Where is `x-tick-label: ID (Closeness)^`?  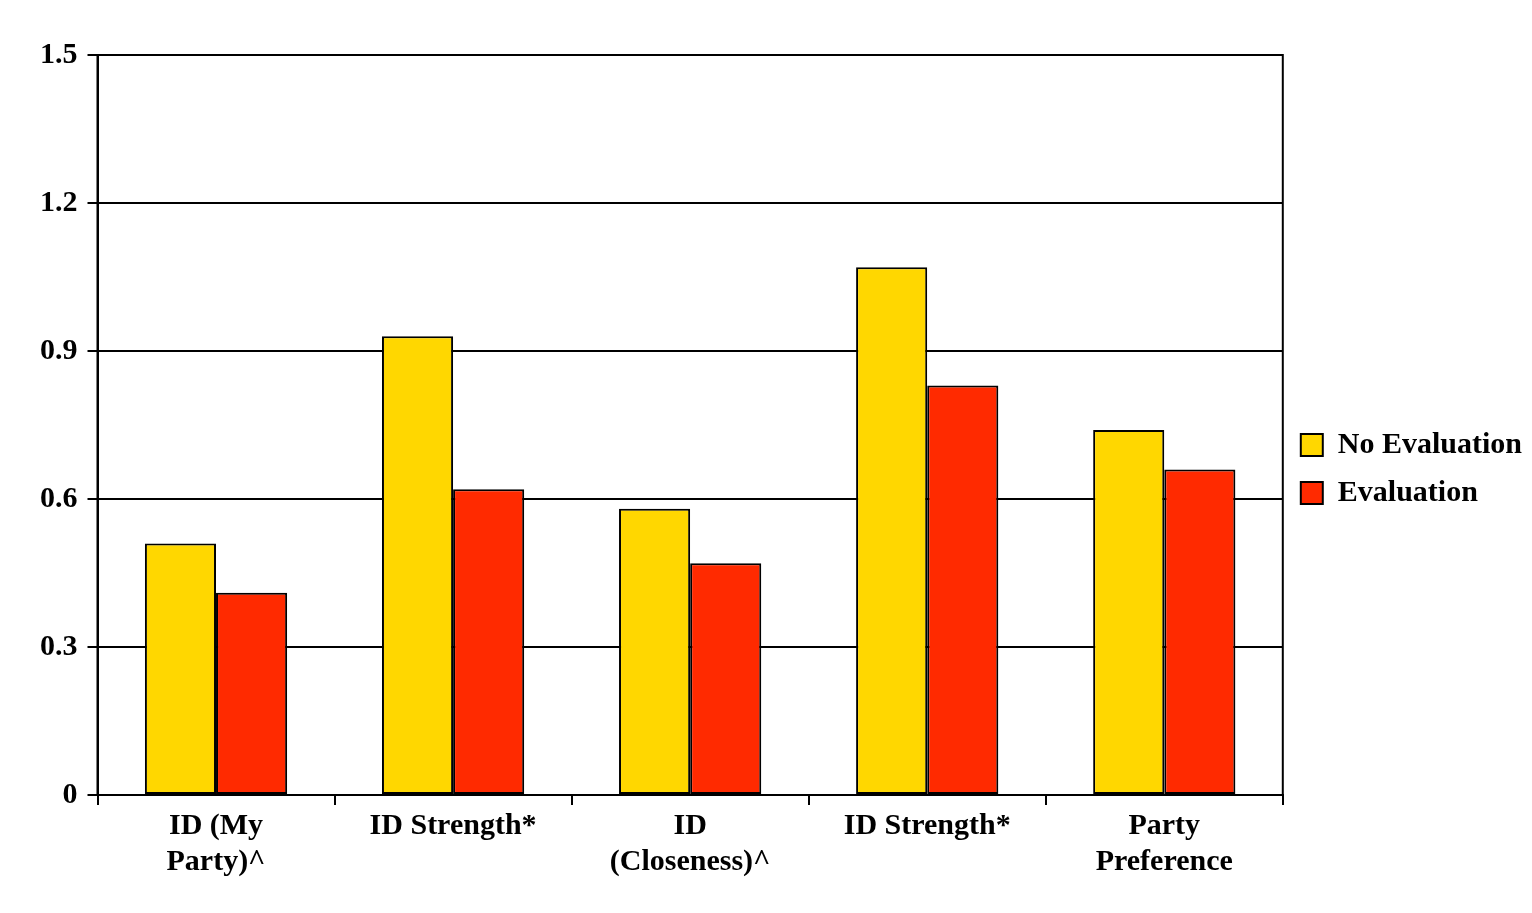 x-tick-label: ID (Closeness)^ is located at coordinates (690, 841).